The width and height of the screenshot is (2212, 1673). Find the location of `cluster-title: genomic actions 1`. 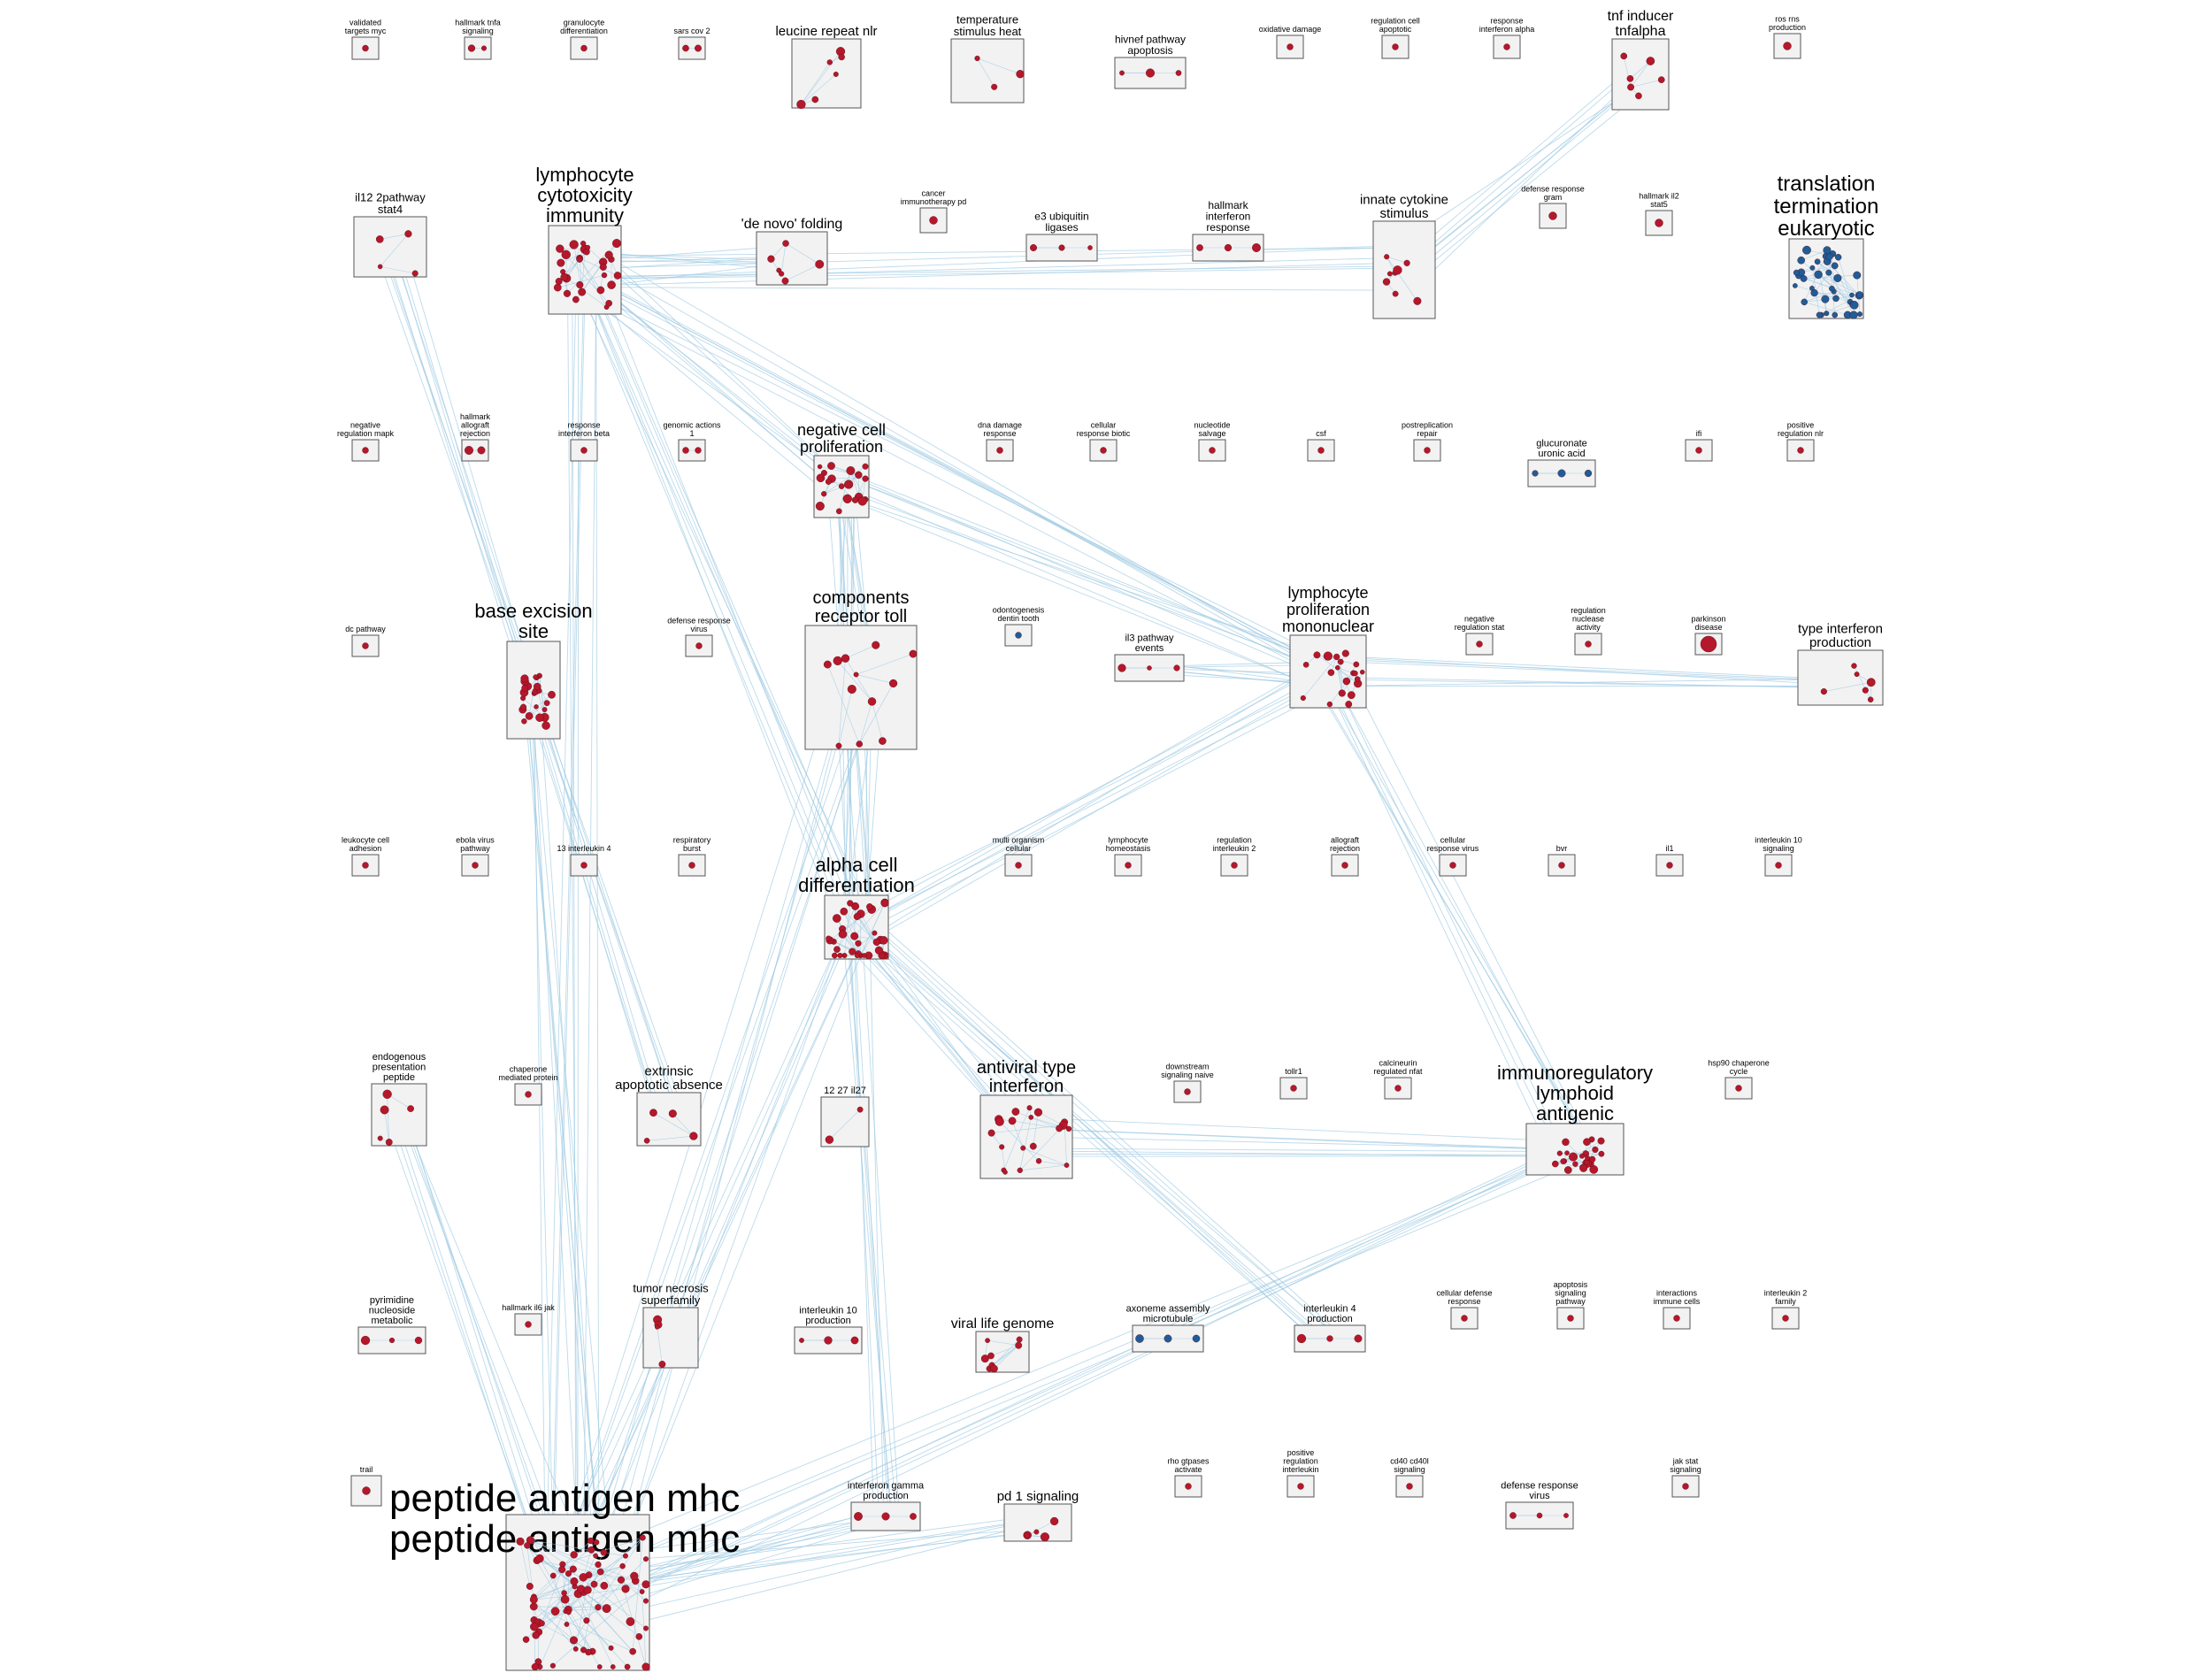

cluster-title: genomic actions 1 is located at coordinates (692, 430).